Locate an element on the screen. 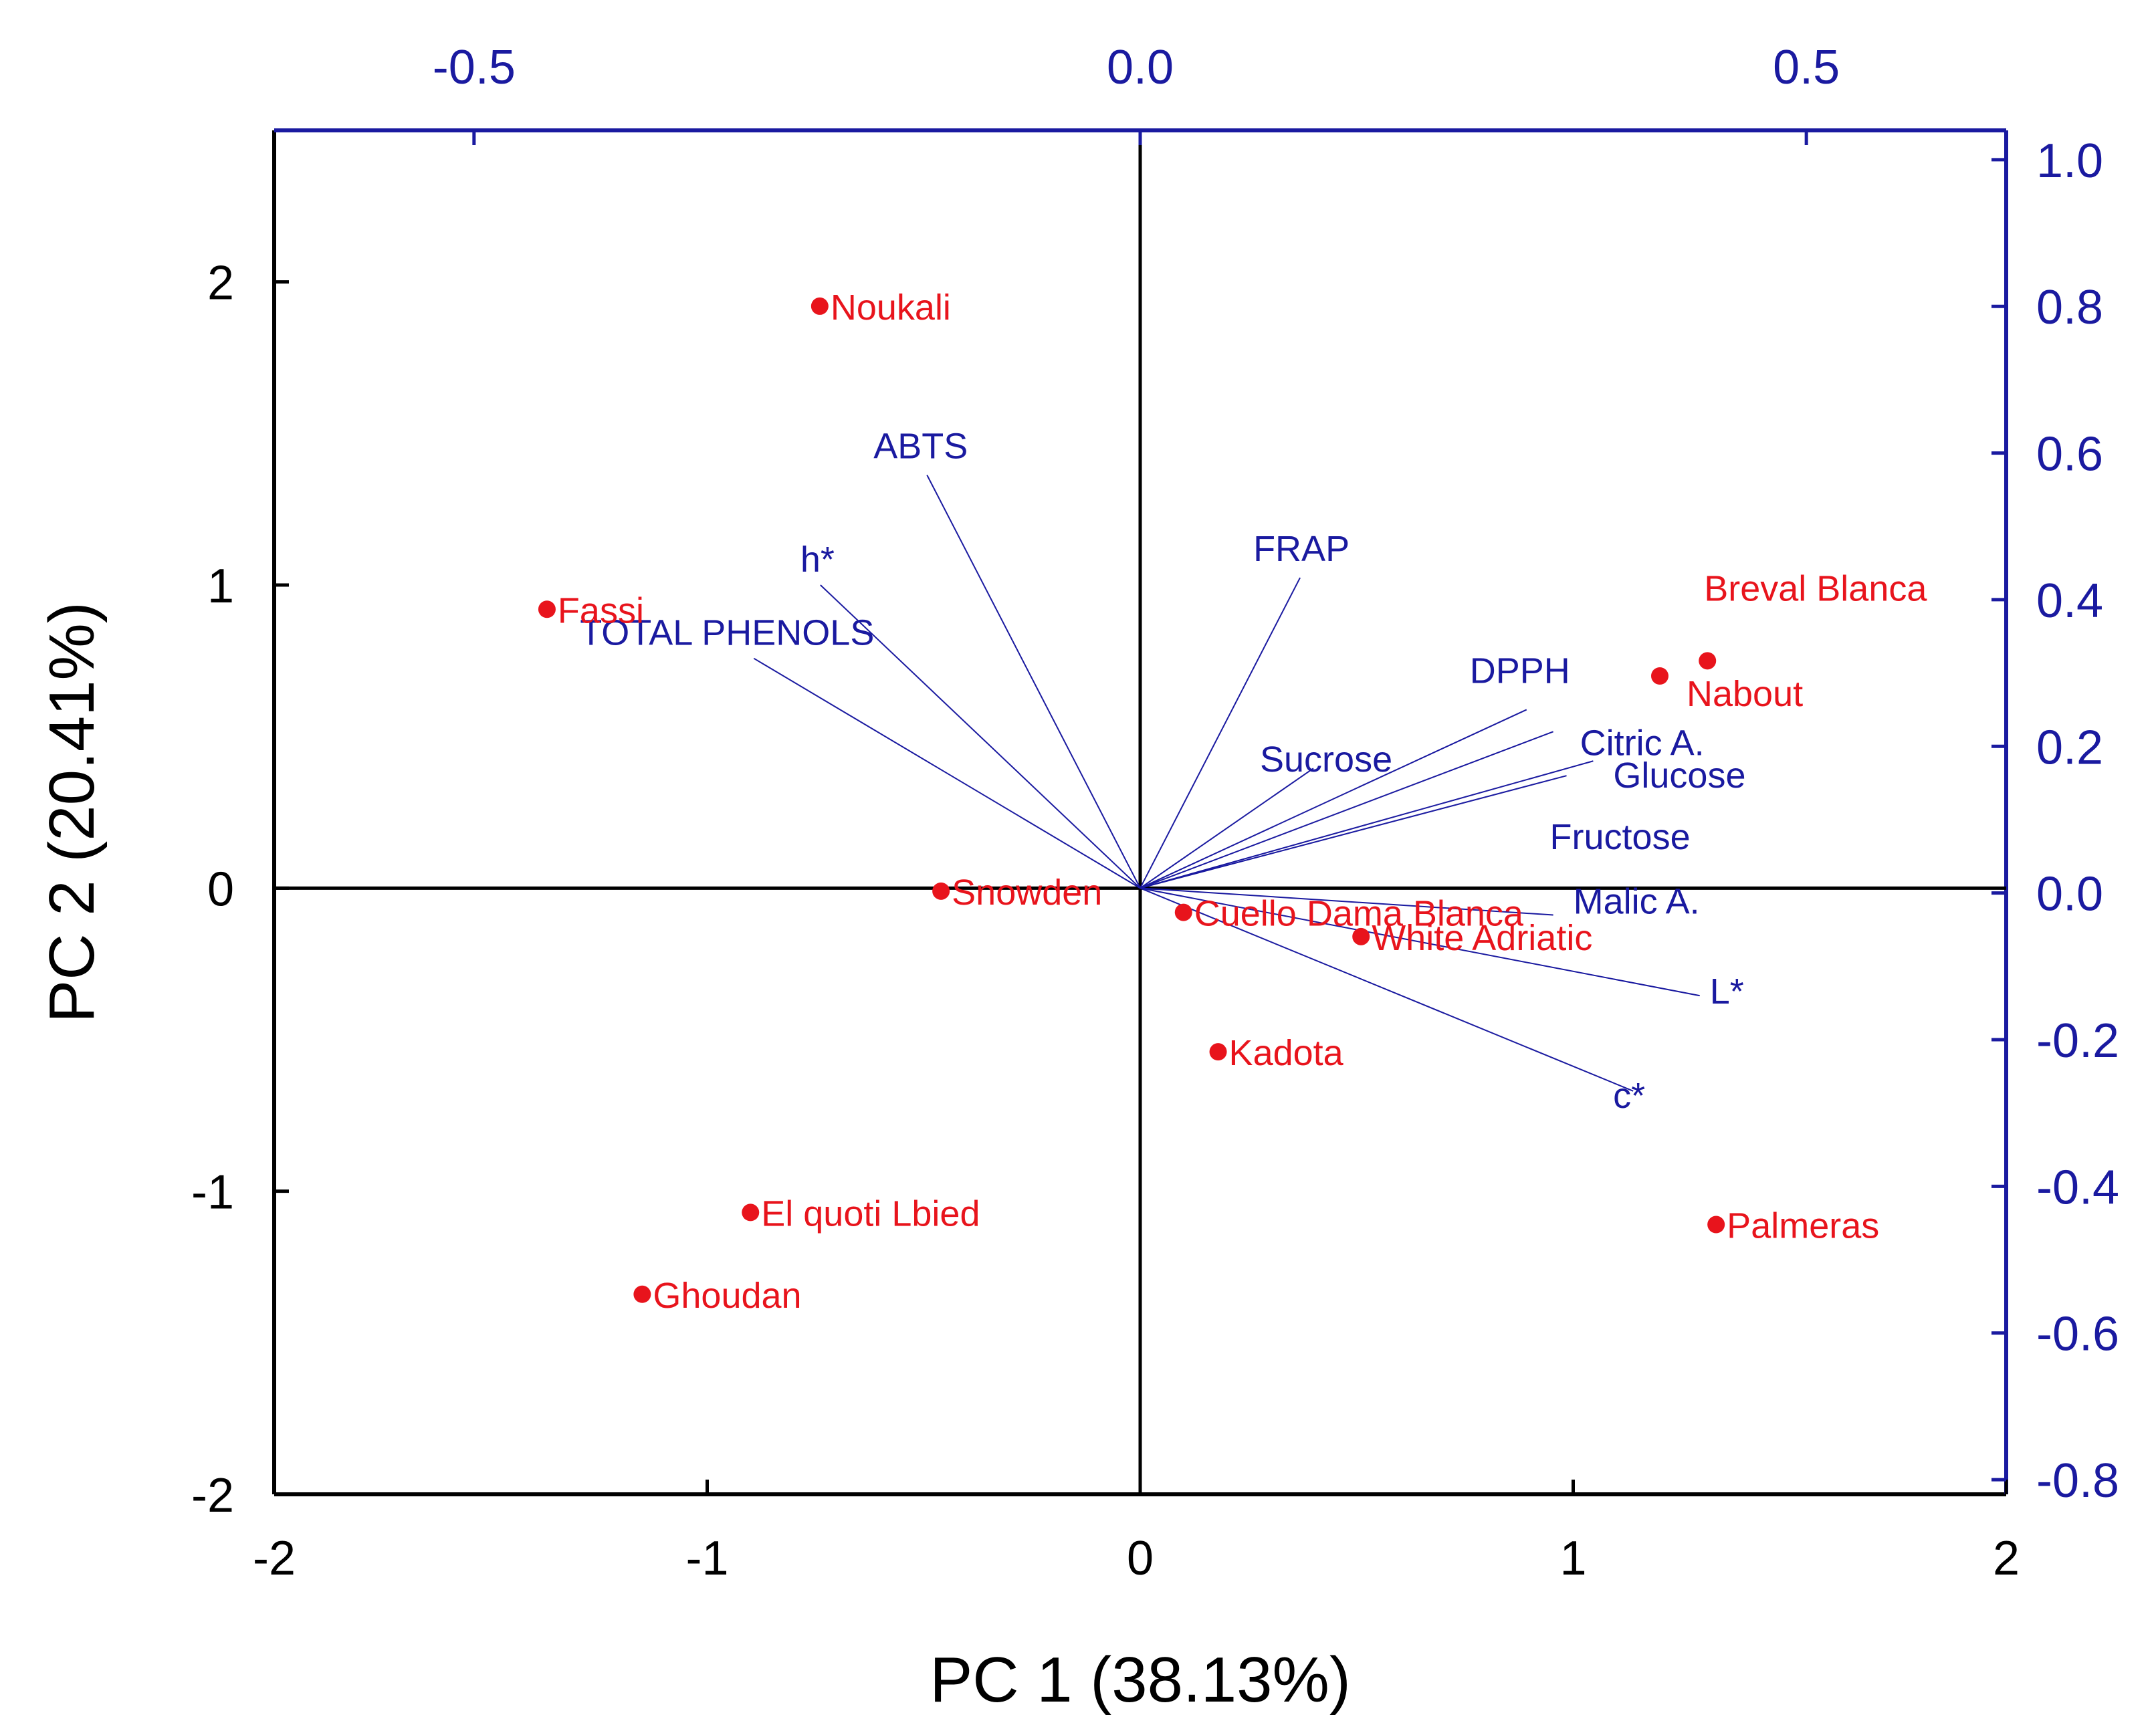 The width and height of the screenshot is (2156, 1731). loading-vector-total-phenols is located at coordinates (947, 773).